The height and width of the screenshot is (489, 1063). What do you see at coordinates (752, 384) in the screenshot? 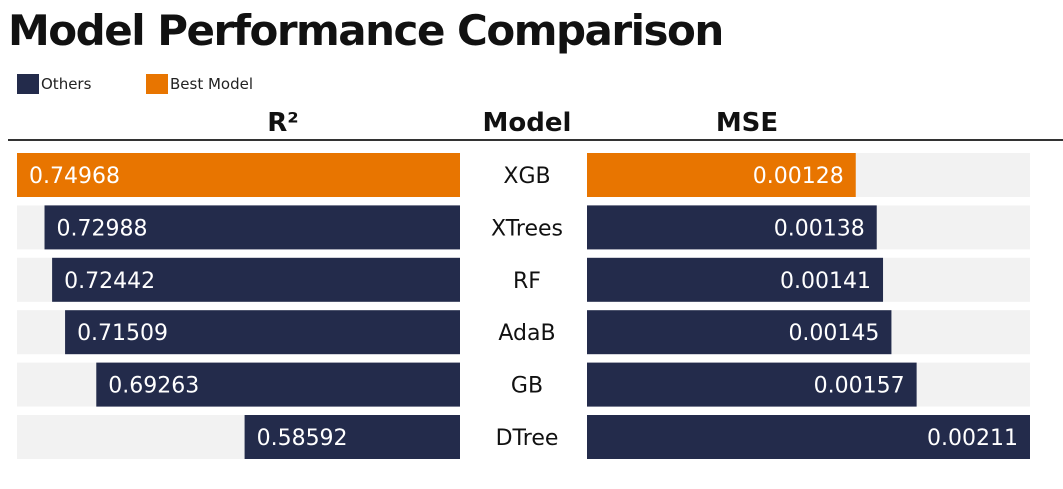
I see `mse-bar-gb` at bounding box center [752, 384].